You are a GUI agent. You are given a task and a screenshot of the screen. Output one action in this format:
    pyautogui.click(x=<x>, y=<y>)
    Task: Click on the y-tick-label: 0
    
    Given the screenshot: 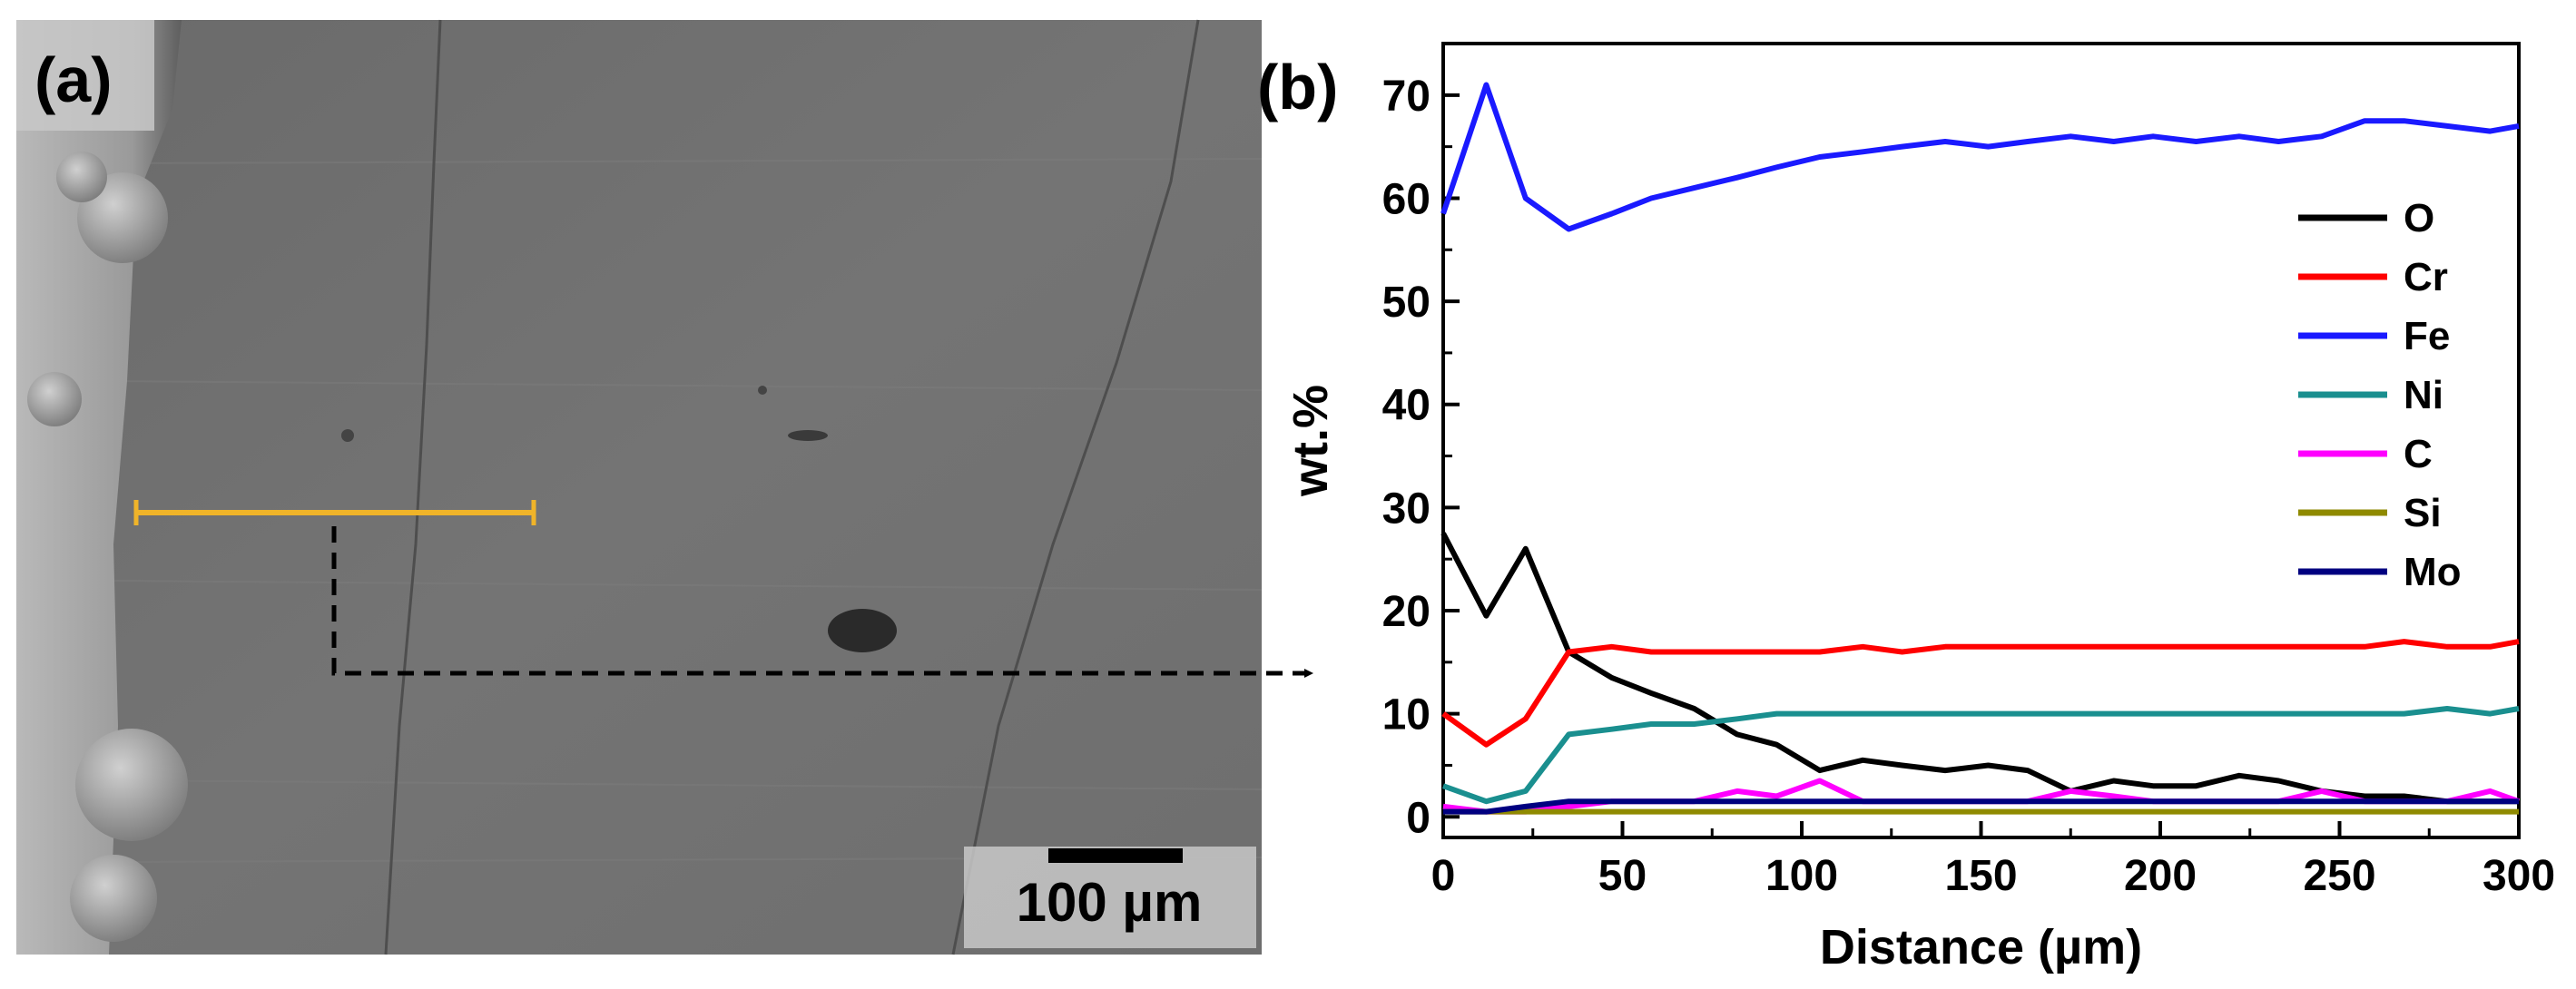 What is the action you would take?
    pyautogui.click(x=1418, y=818)
    